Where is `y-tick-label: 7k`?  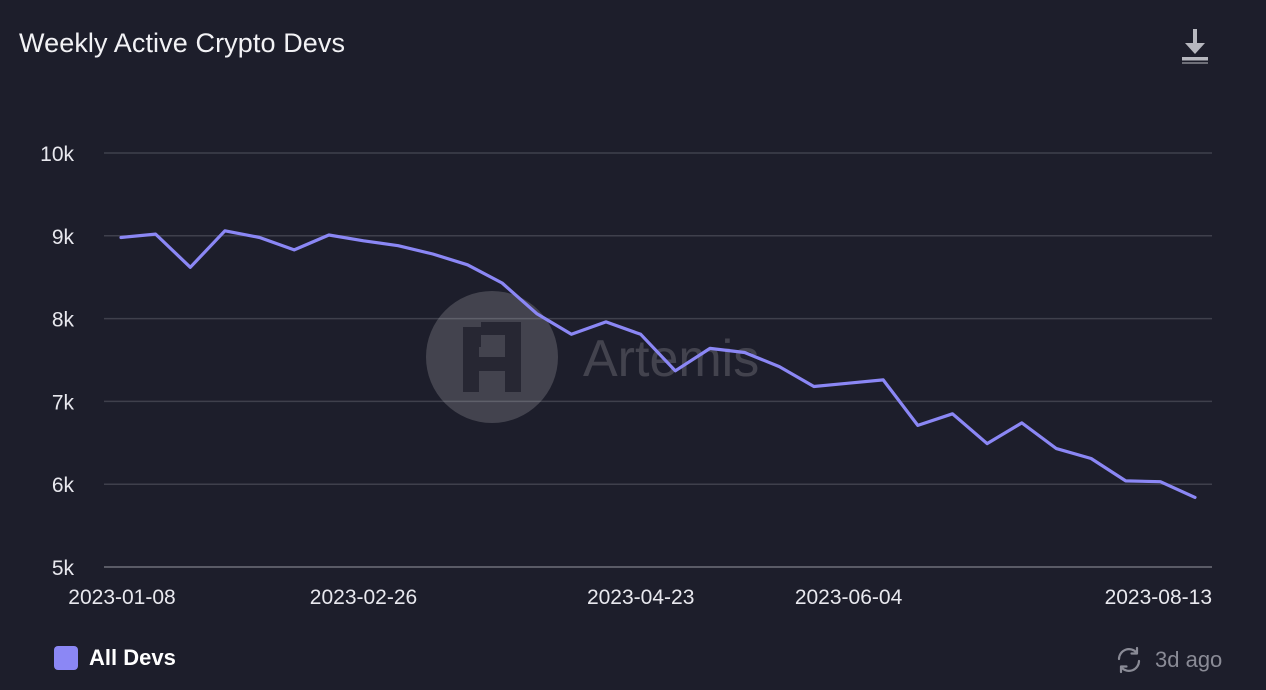
y-tick-label: 7k is located at coordinates (63, 402).